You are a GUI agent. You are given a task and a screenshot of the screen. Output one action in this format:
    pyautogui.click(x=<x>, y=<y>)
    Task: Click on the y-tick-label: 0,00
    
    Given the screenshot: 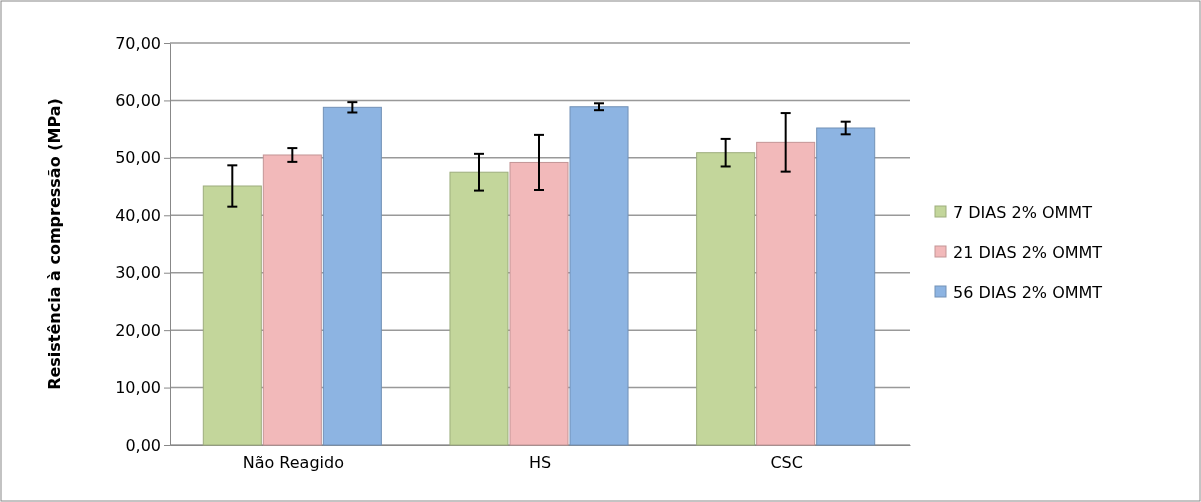 What is the action you would take?
    pyautogui.click(x=143, y=445)
    